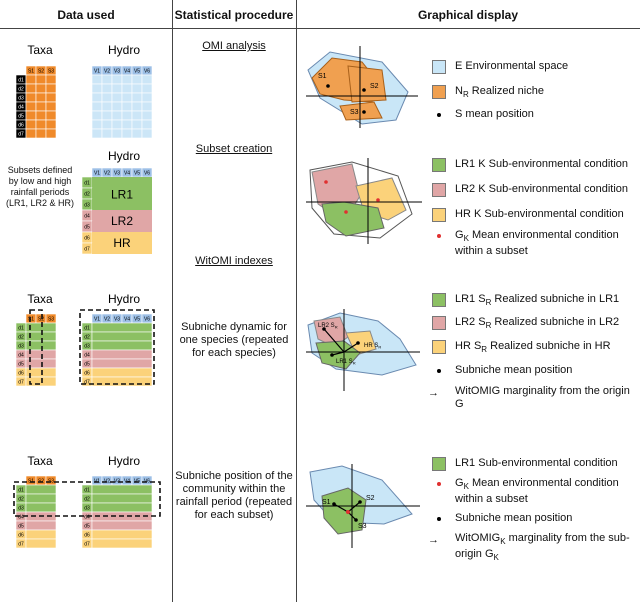  Describe the element at coordinates (124, 461) in the screenshot. I see `hydro-label-4: Hydro` at that location.